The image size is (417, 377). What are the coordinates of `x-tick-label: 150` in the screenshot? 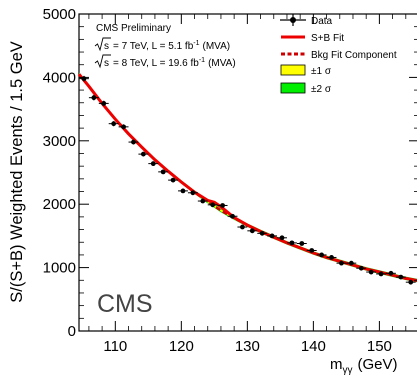 It's located at (379, 346).